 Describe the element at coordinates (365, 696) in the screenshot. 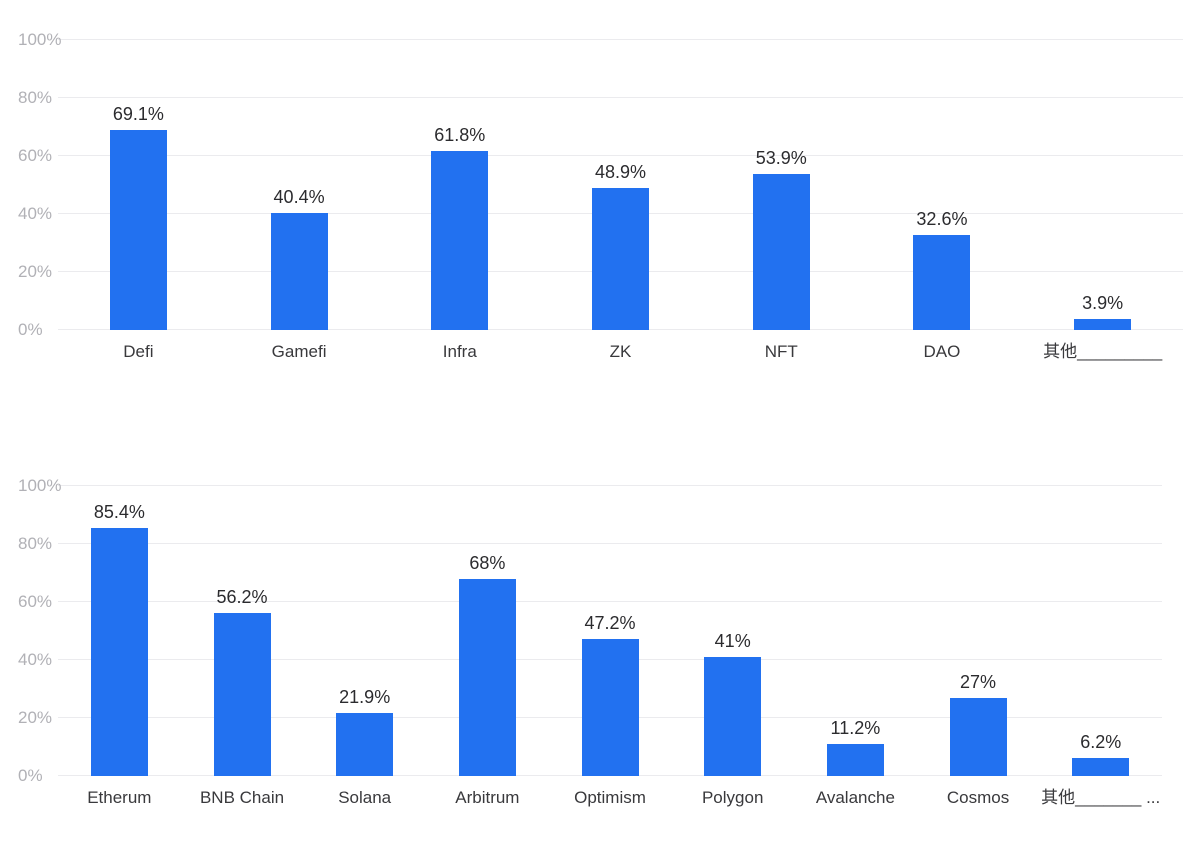

I see `bar-value-label: 21.9%` at that location.